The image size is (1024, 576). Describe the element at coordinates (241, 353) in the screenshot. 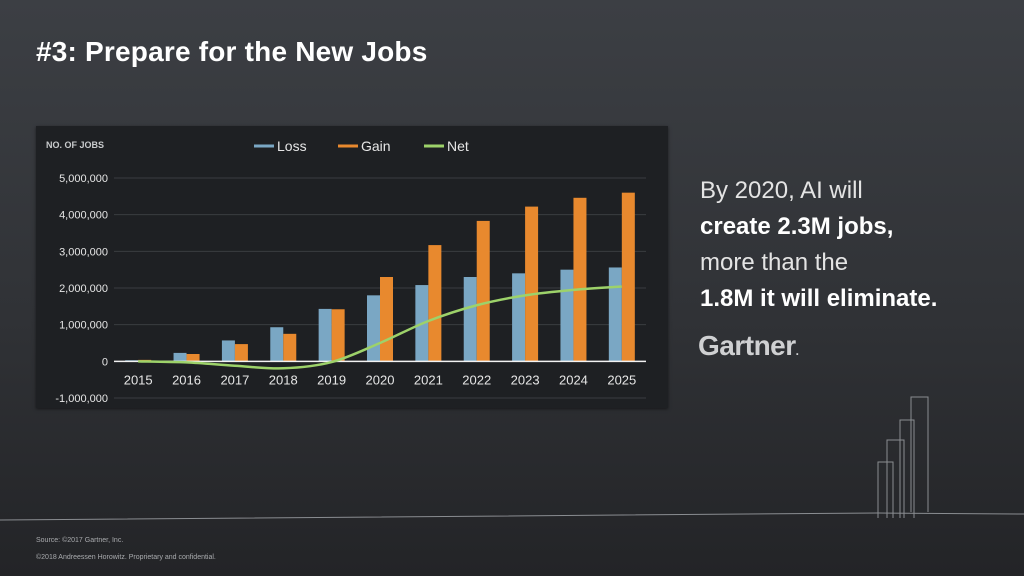

I see `bar-gain-2017` at that location.